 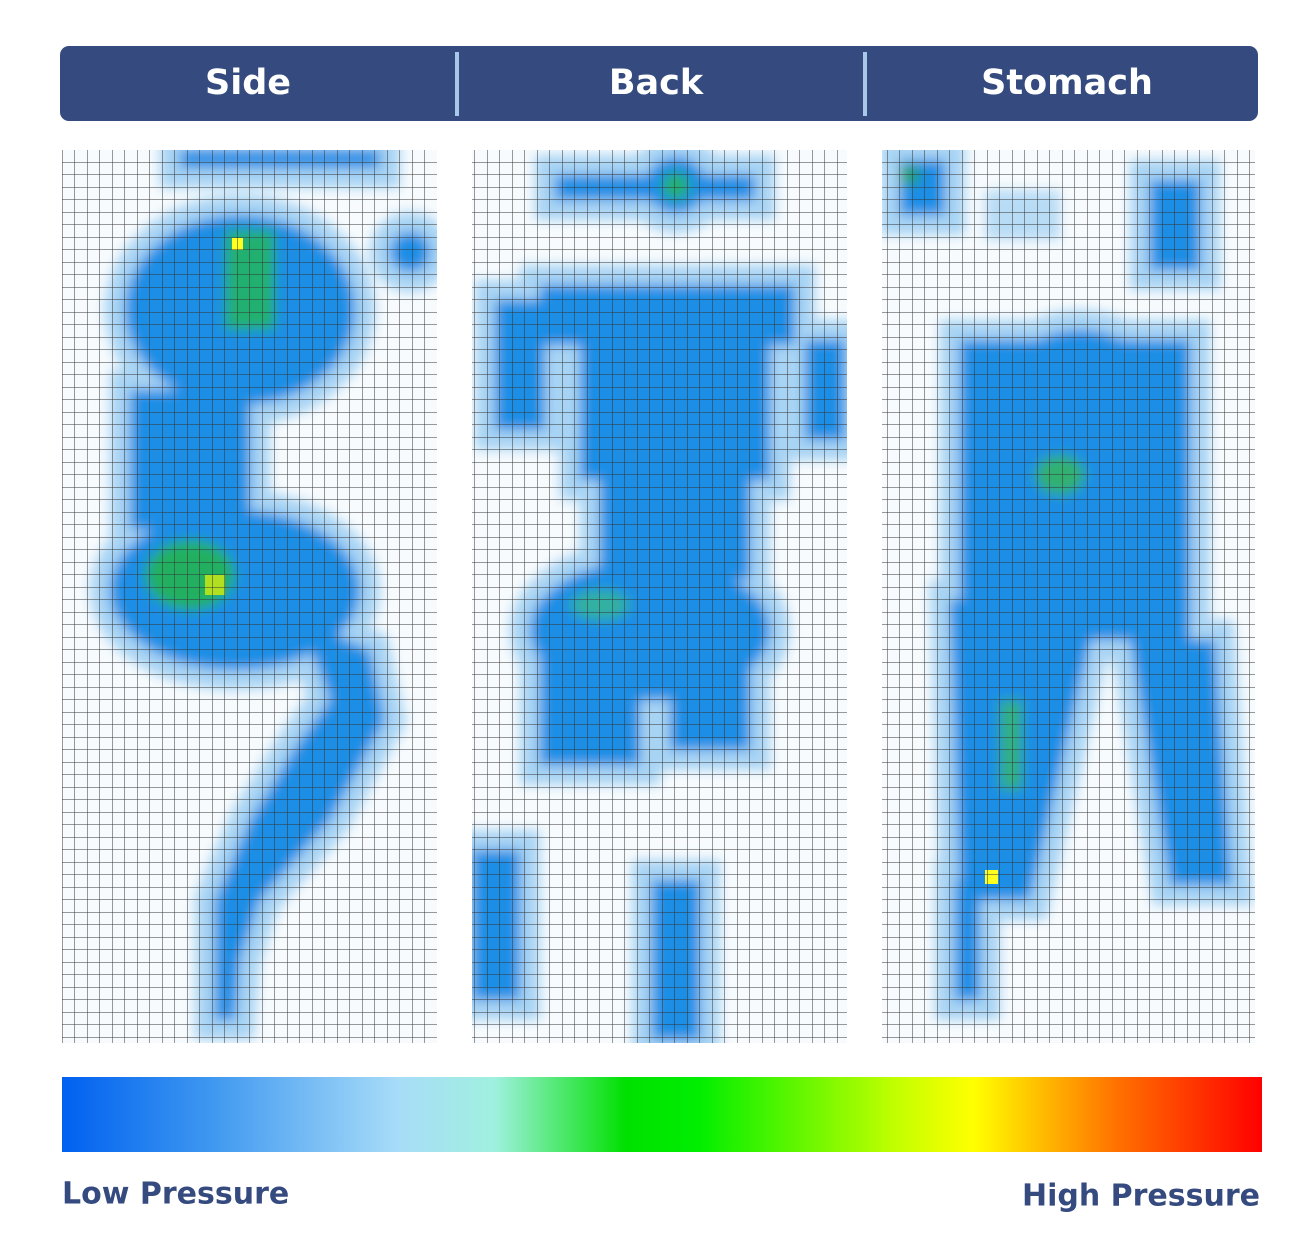 I want to click on header-bar, so click(x=659, y=83).